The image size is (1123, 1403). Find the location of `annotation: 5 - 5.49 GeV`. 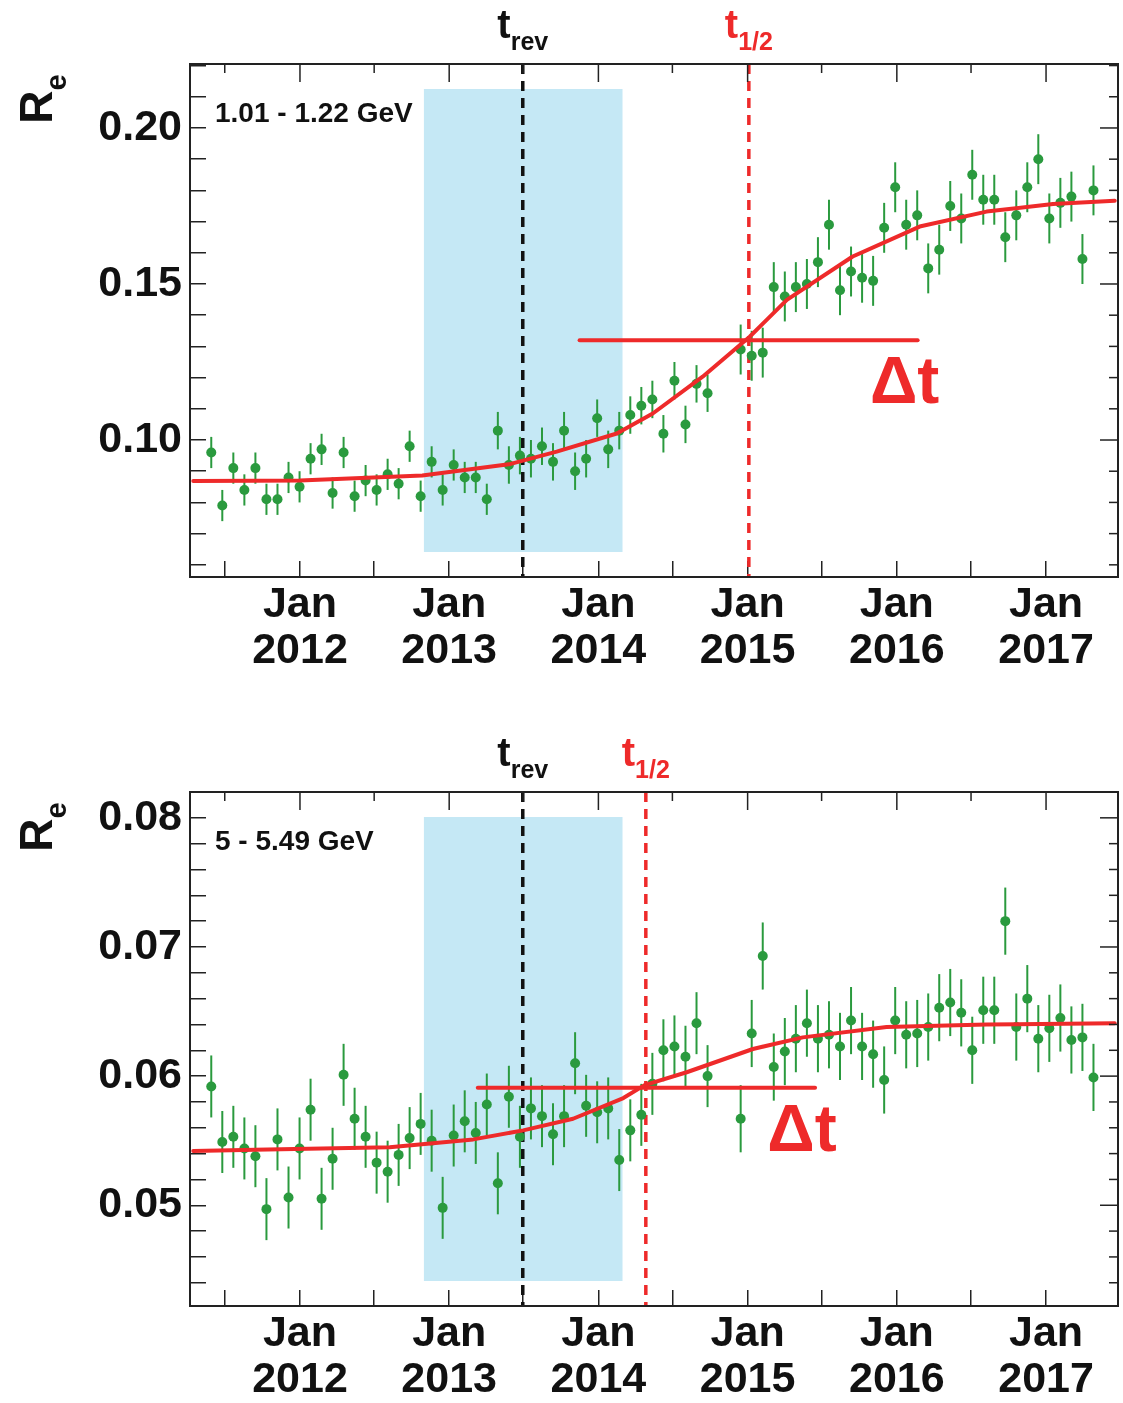

annotation: 5 - 5.49 GeV is located at coordinates (295, 840).